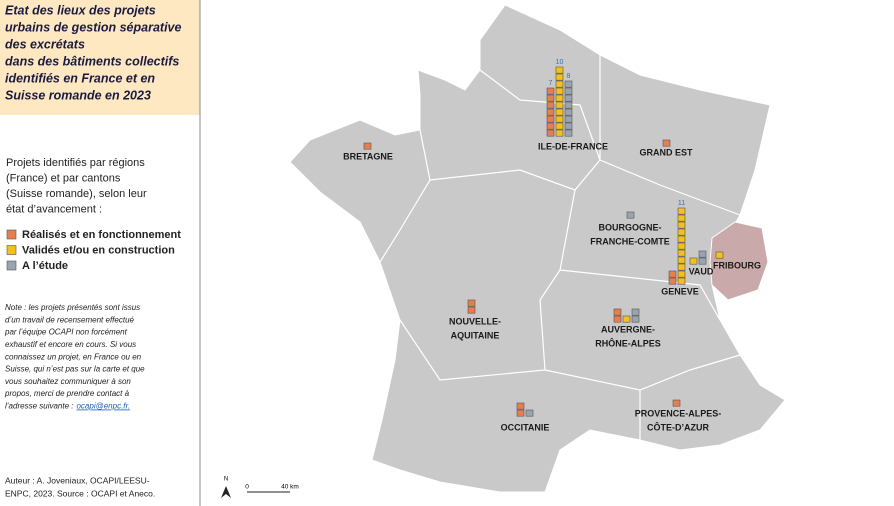  Describe the element at coordinates (701, 271) in the screenshot. I see `region-label: VAUD` at that location.